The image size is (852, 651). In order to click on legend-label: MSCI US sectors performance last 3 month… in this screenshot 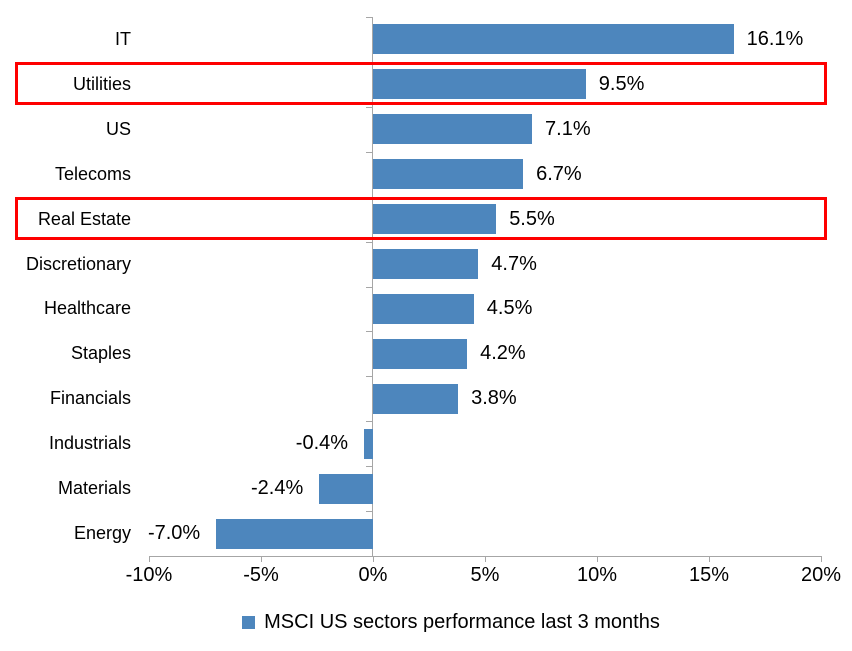, I will do `click(462, 622)`.